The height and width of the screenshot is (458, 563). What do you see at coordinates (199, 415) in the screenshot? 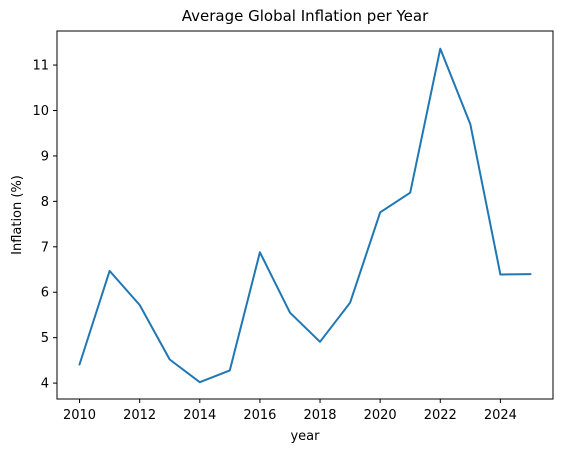
I see `x-tick-label: 2014` at bounding box center [199, 415].